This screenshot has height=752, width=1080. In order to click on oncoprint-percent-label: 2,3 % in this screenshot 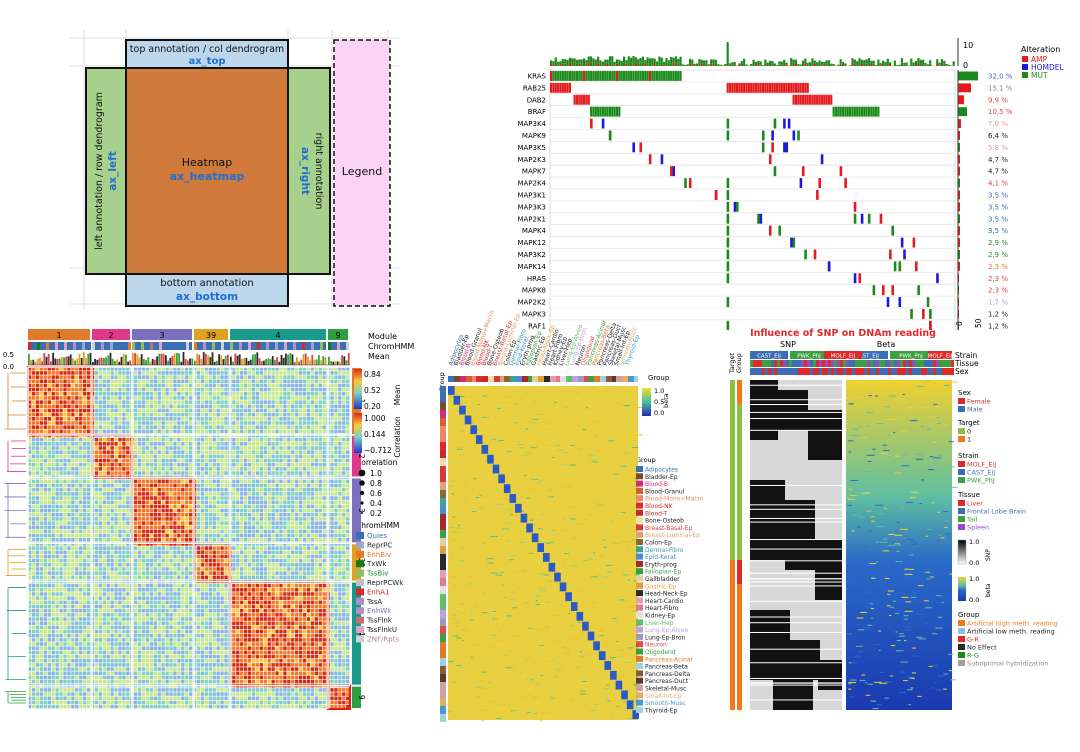, I will do `click(998, 279)`.